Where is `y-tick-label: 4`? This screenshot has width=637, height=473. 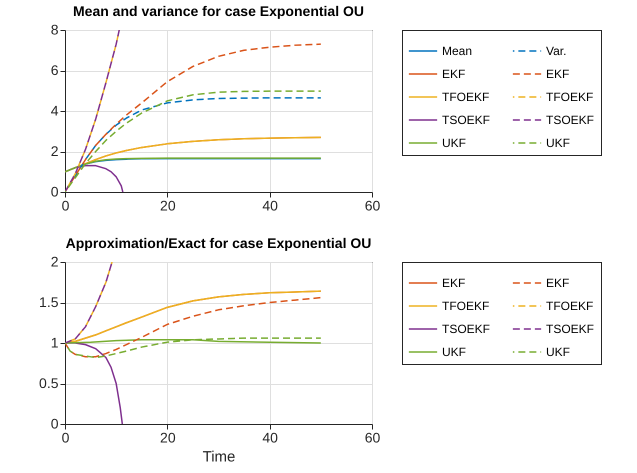 y-tick-label: 4 is located at coordinates (54, 110).